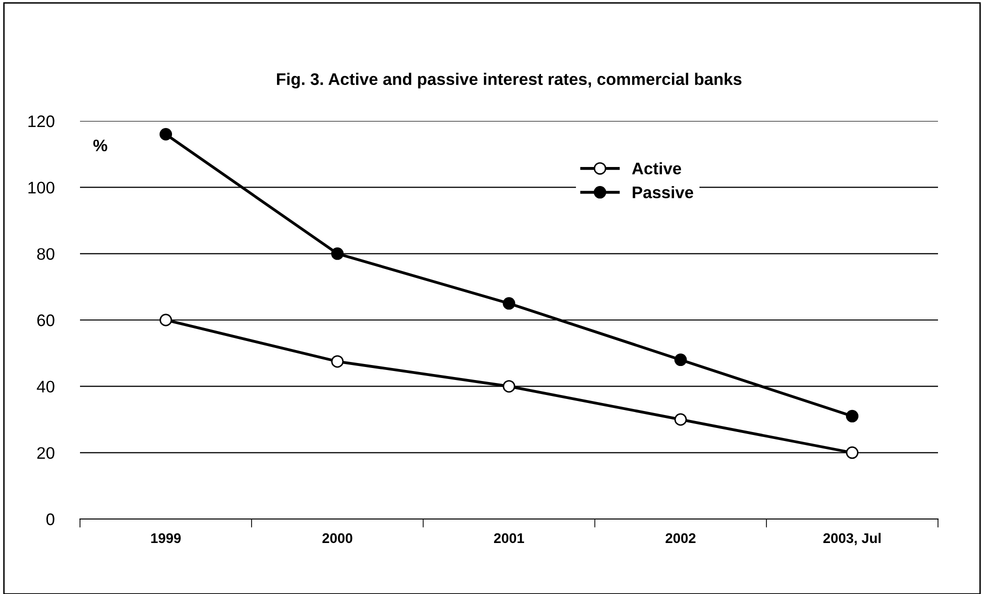 The height and width of the screenshot is (594, 986). I want to click on y-tick-label: 40, so click(45, 386).